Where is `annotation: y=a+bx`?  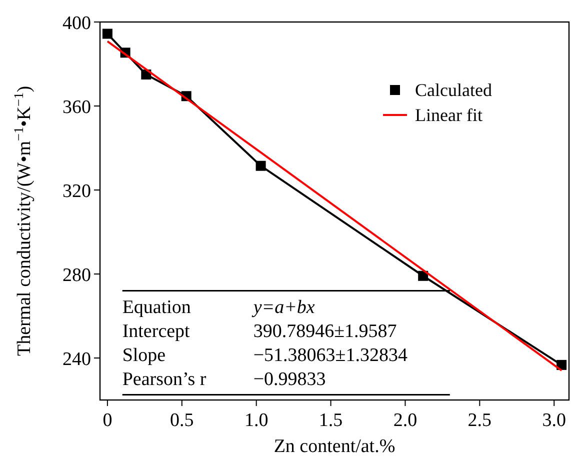
annotation: y=a+bx is located at coordinates (283, 307).